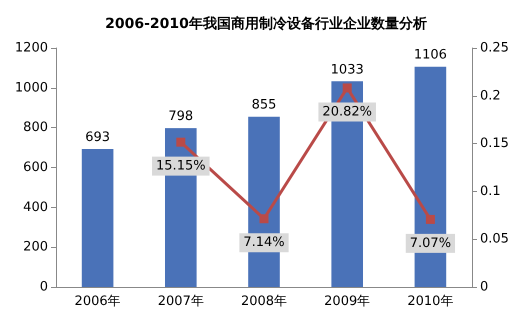  What do you see at coordinates (98, 217) in the screenshot?
I see `bar` at bounding box center [98, 217].